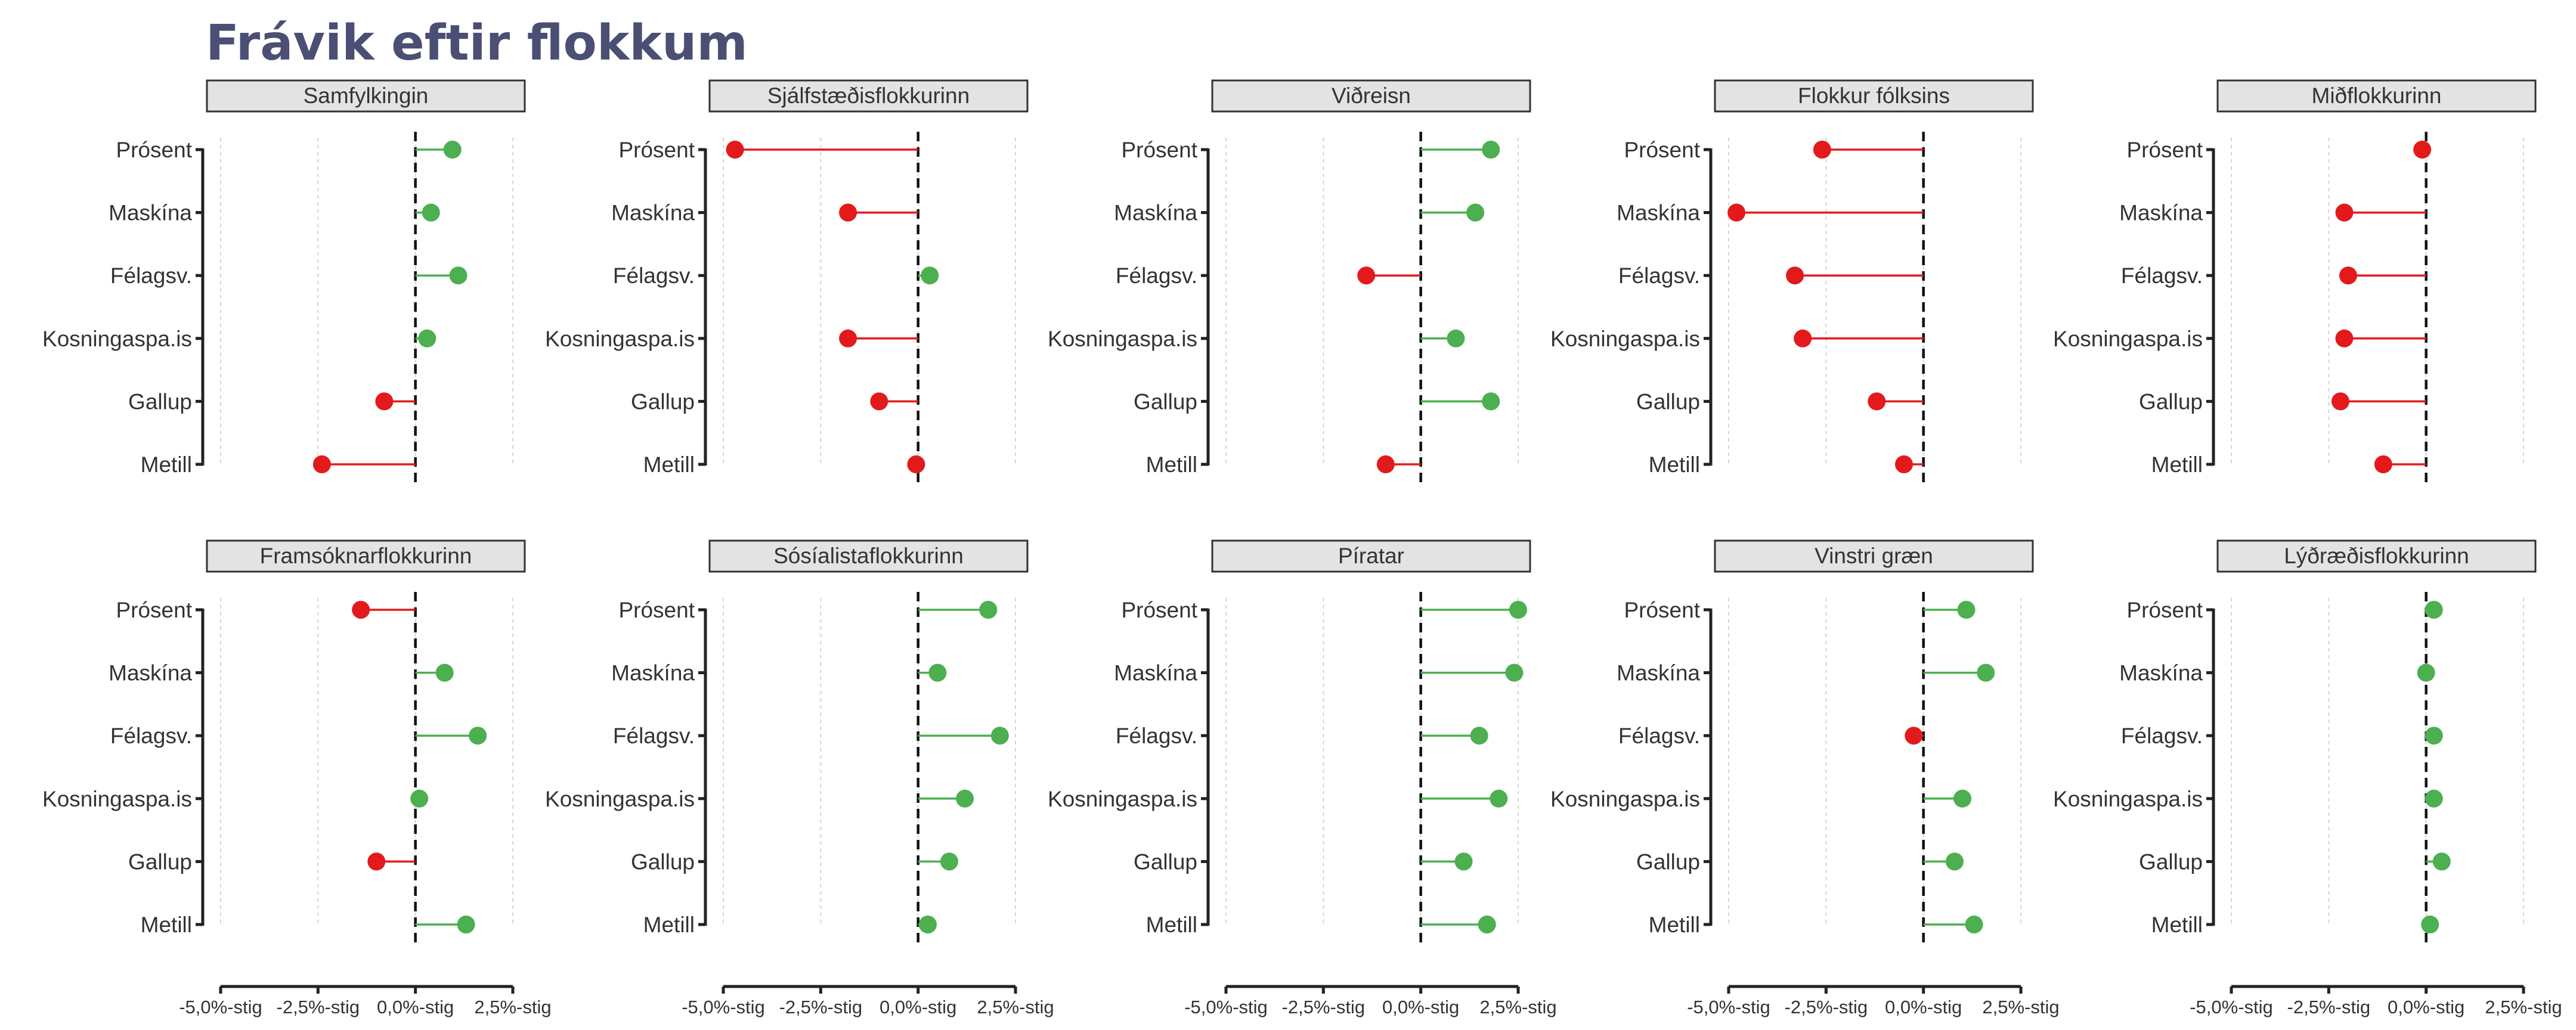  What do you see at coordinates (477, 43) in the screenshot?
I see `chart-title: Frávik eftir flokkum` at bounding box center [477, 43].